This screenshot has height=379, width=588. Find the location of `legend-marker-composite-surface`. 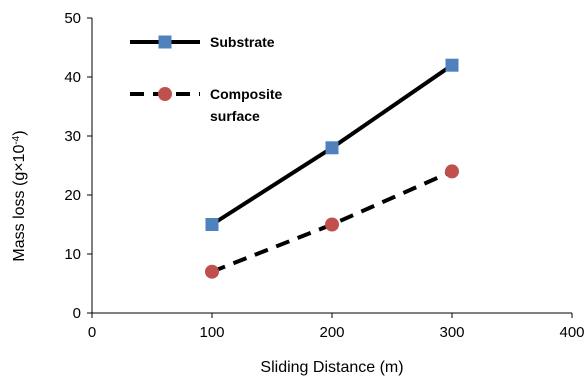

legend-marker-composite-surface is located at coordinates (165, 94).